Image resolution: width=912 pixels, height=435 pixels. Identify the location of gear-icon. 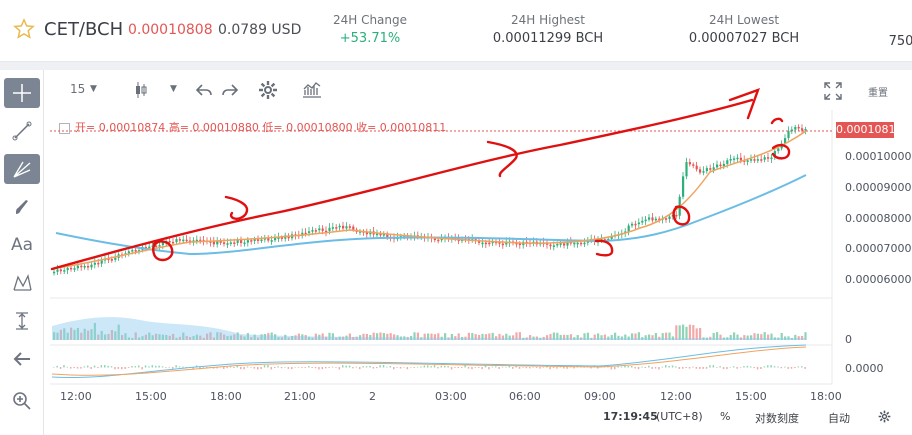
(268, 90).